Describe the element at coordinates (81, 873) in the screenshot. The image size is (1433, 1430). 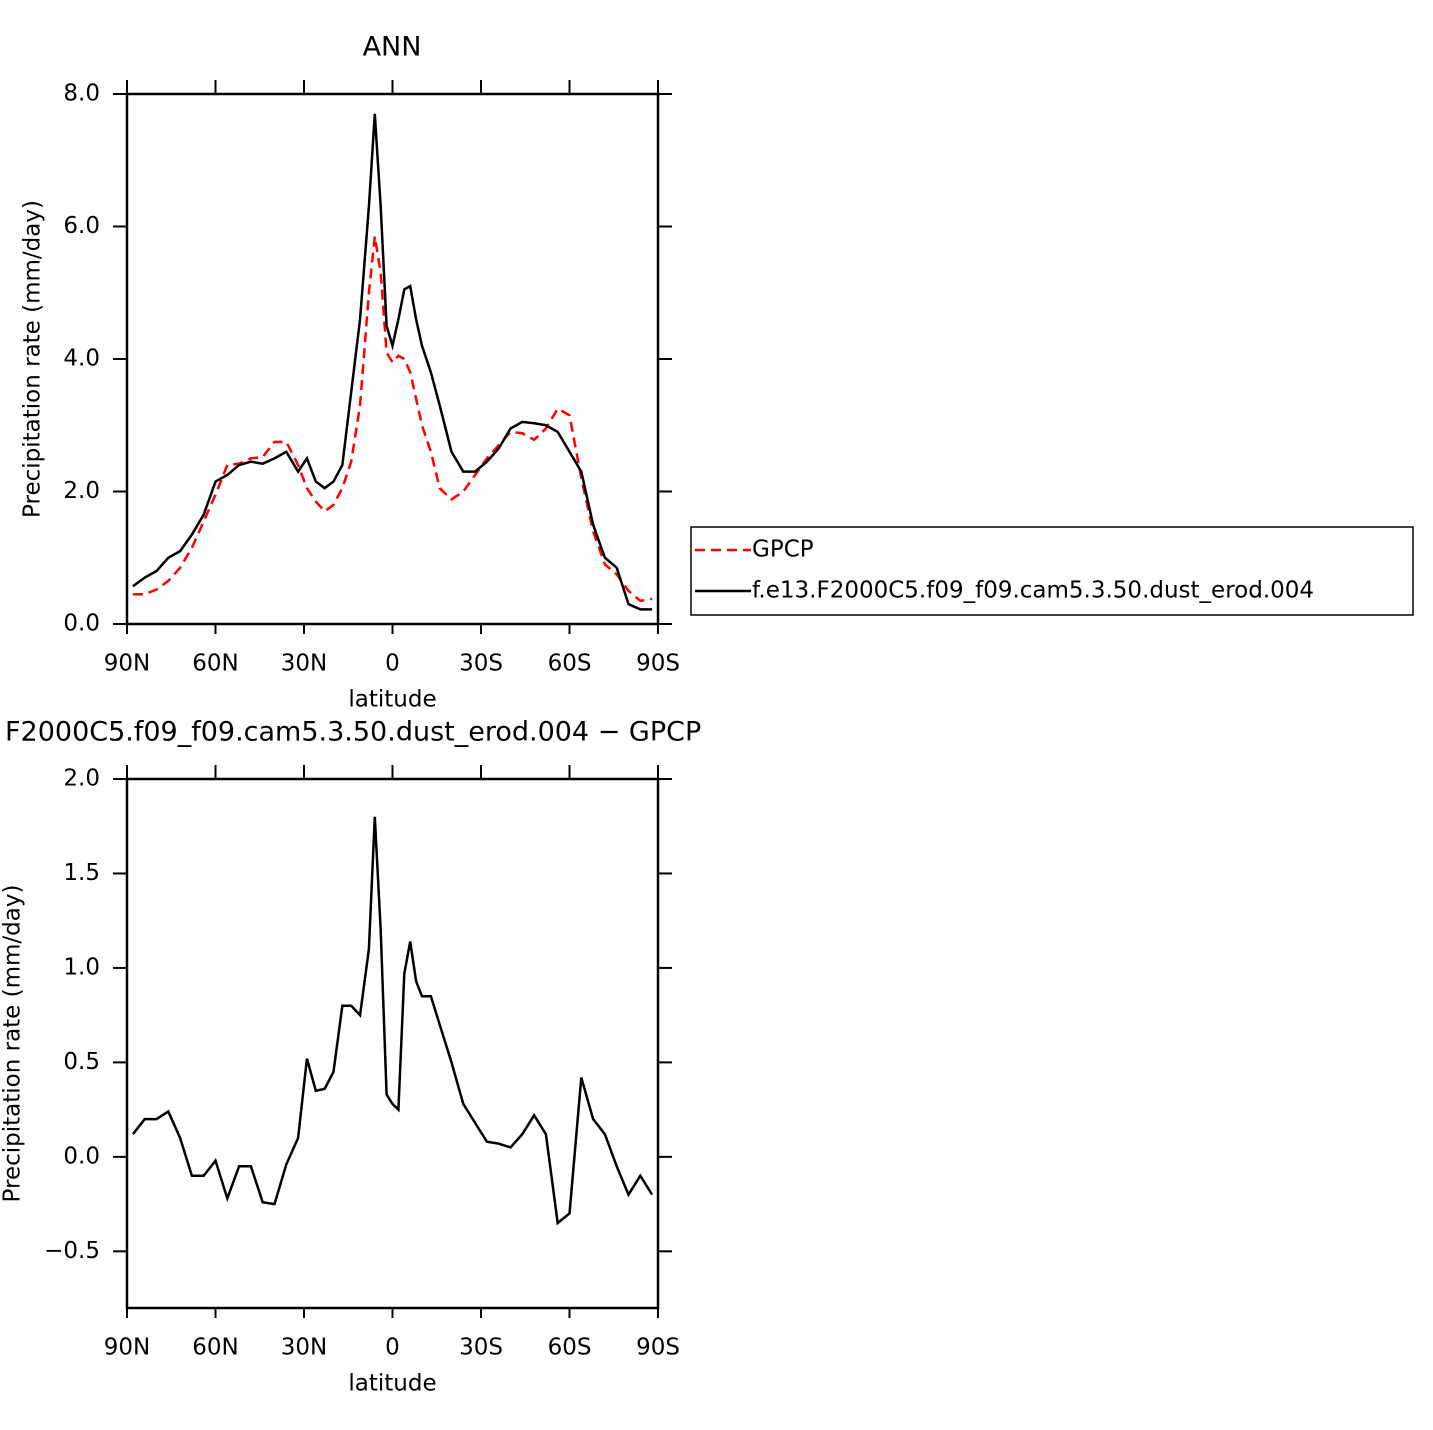
I see `y-tick-label: 1.5` at that location.